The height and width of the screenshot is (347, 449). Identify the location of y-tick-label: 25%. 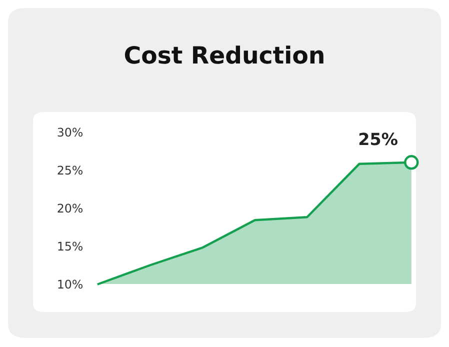
(70, 170).